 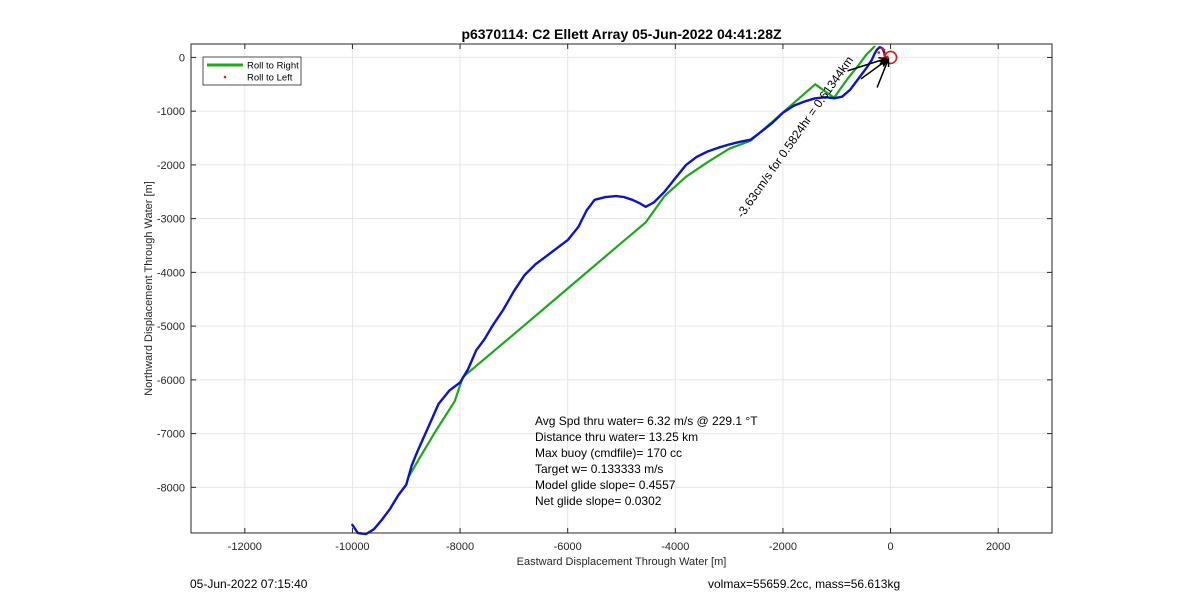 I want to click on legend-box, so click(x=252, y=71).